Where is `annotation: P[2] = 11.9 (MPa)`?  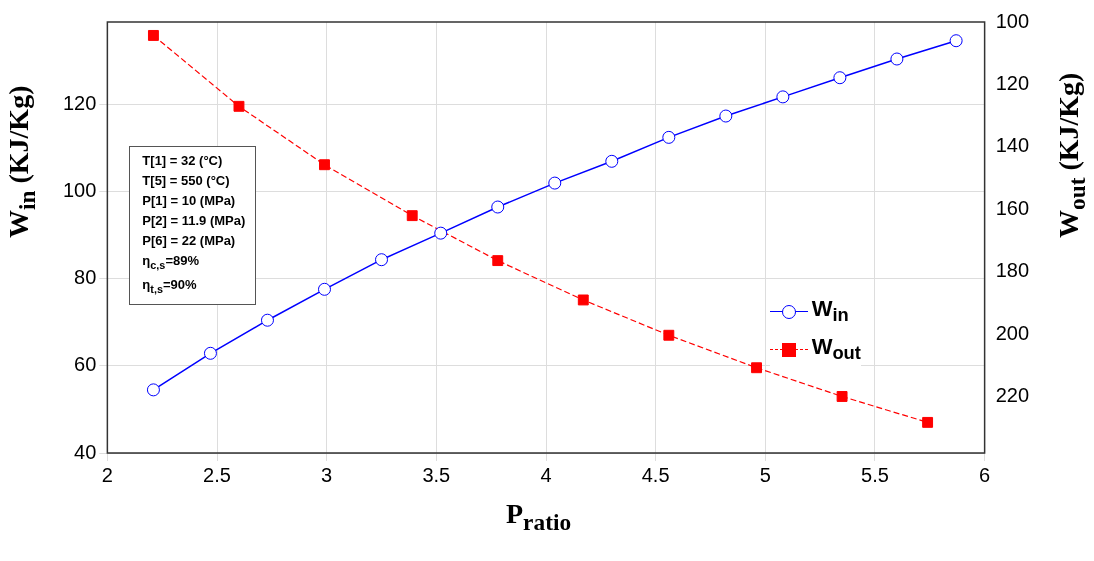
annotation: P[2] = 11.9 (MPa) is located at coordinates (194, 221).